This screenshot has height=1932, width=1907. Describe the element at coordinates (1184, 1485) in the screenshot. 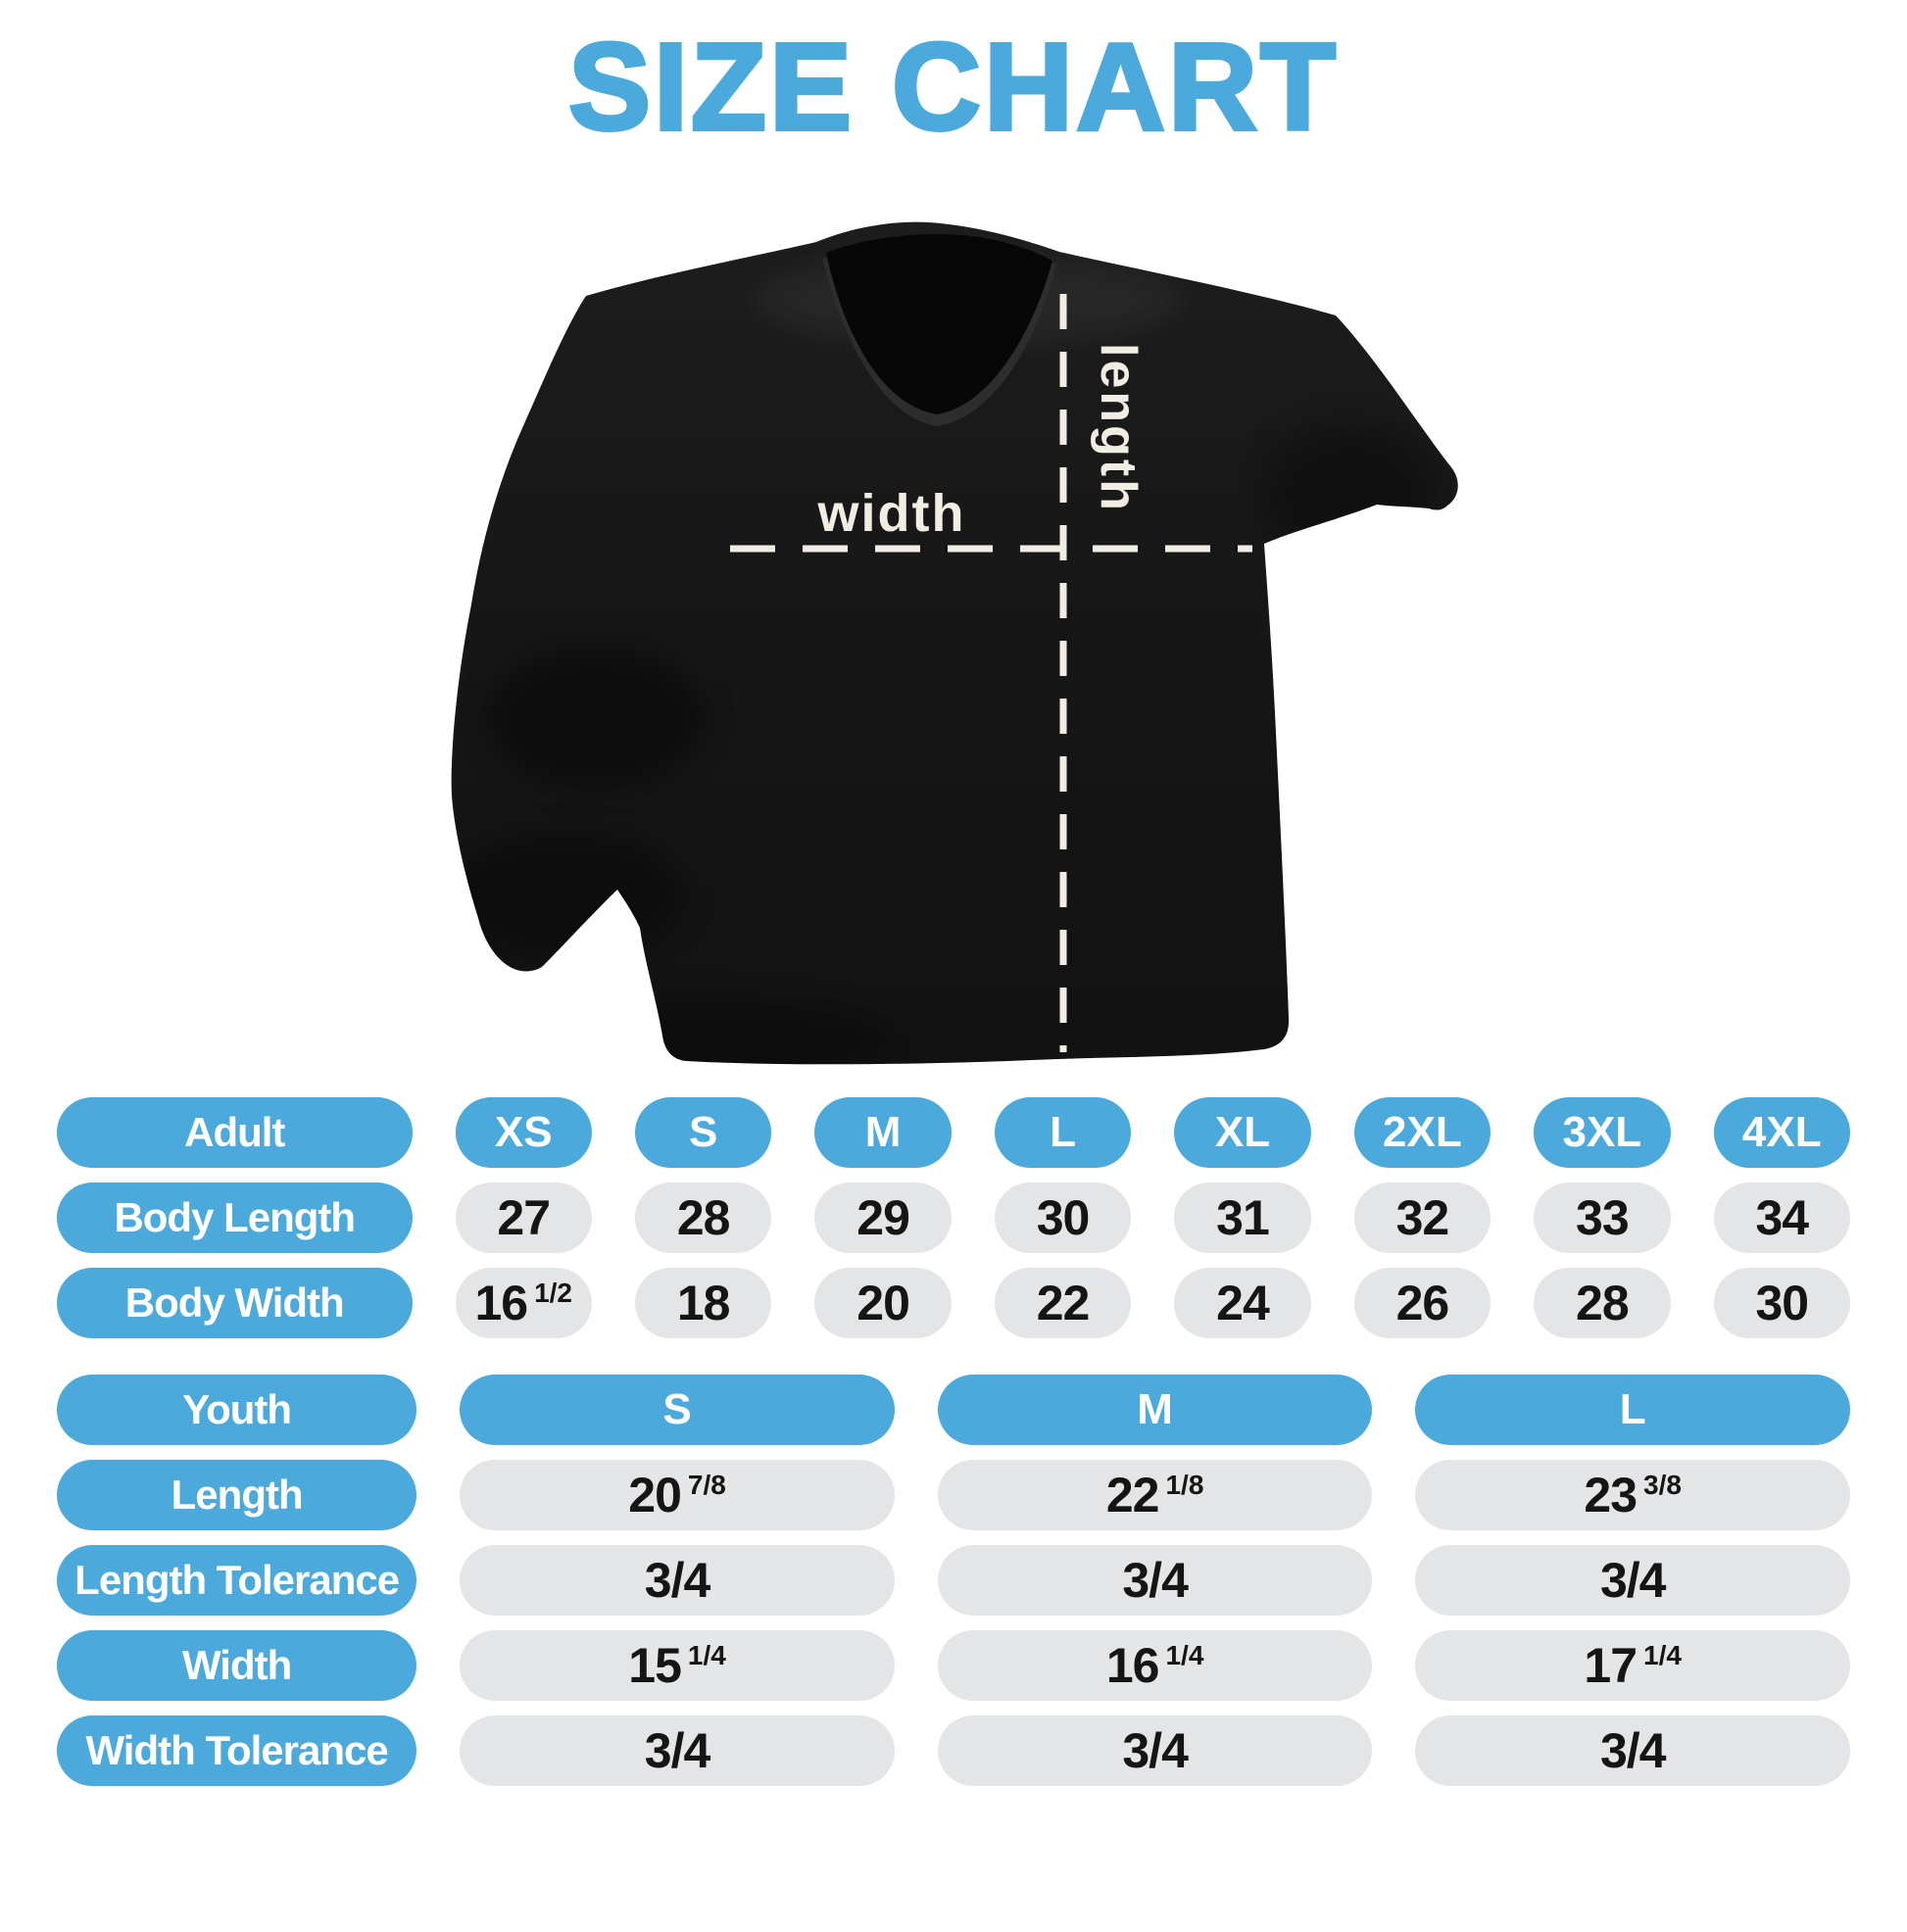

I see `fraction-part: 1/8` at that location.